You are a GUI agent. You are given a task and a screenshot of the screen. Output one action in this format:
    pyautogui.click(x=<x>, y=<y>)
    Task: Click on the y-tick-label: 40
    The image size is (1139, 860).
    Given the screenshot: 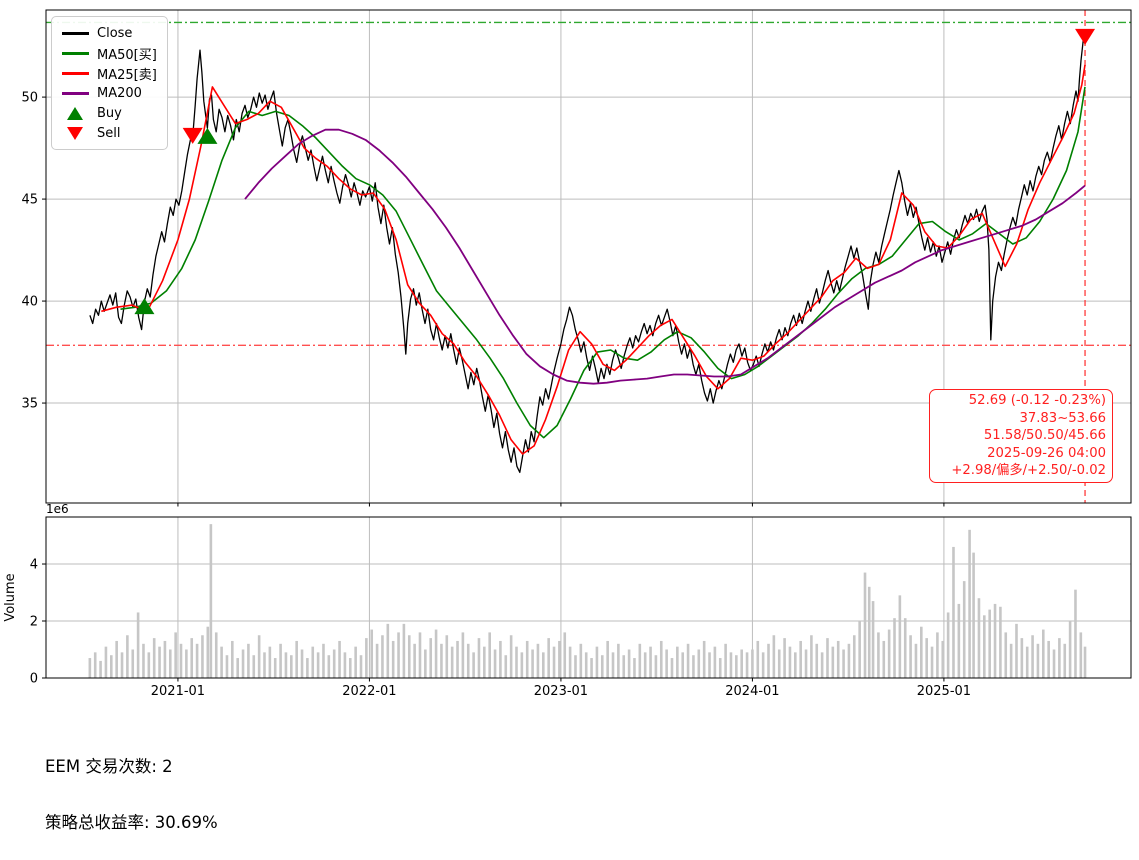 What is the action you would take?
    pyautogui.click(x=29, y=302)
    